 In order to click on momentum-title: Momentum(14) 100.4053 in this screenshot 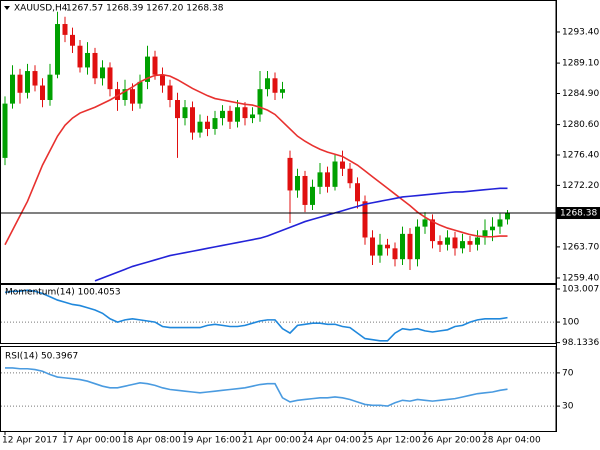, I will do `click(63, 293)`.